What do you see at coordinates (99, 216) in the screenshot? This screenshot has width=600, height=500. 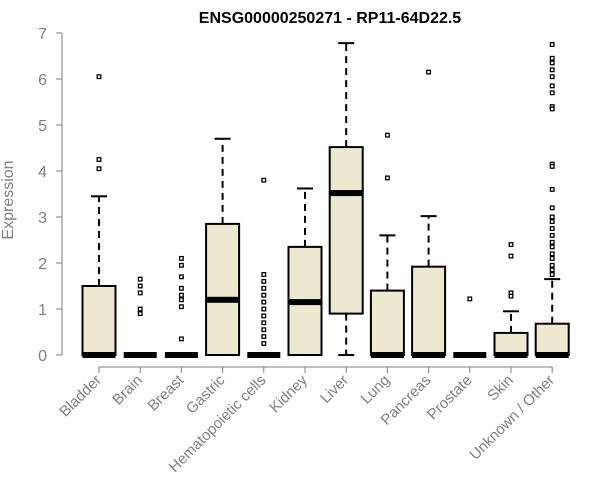 I see `box-bladder` at bounding box center [99, 216].